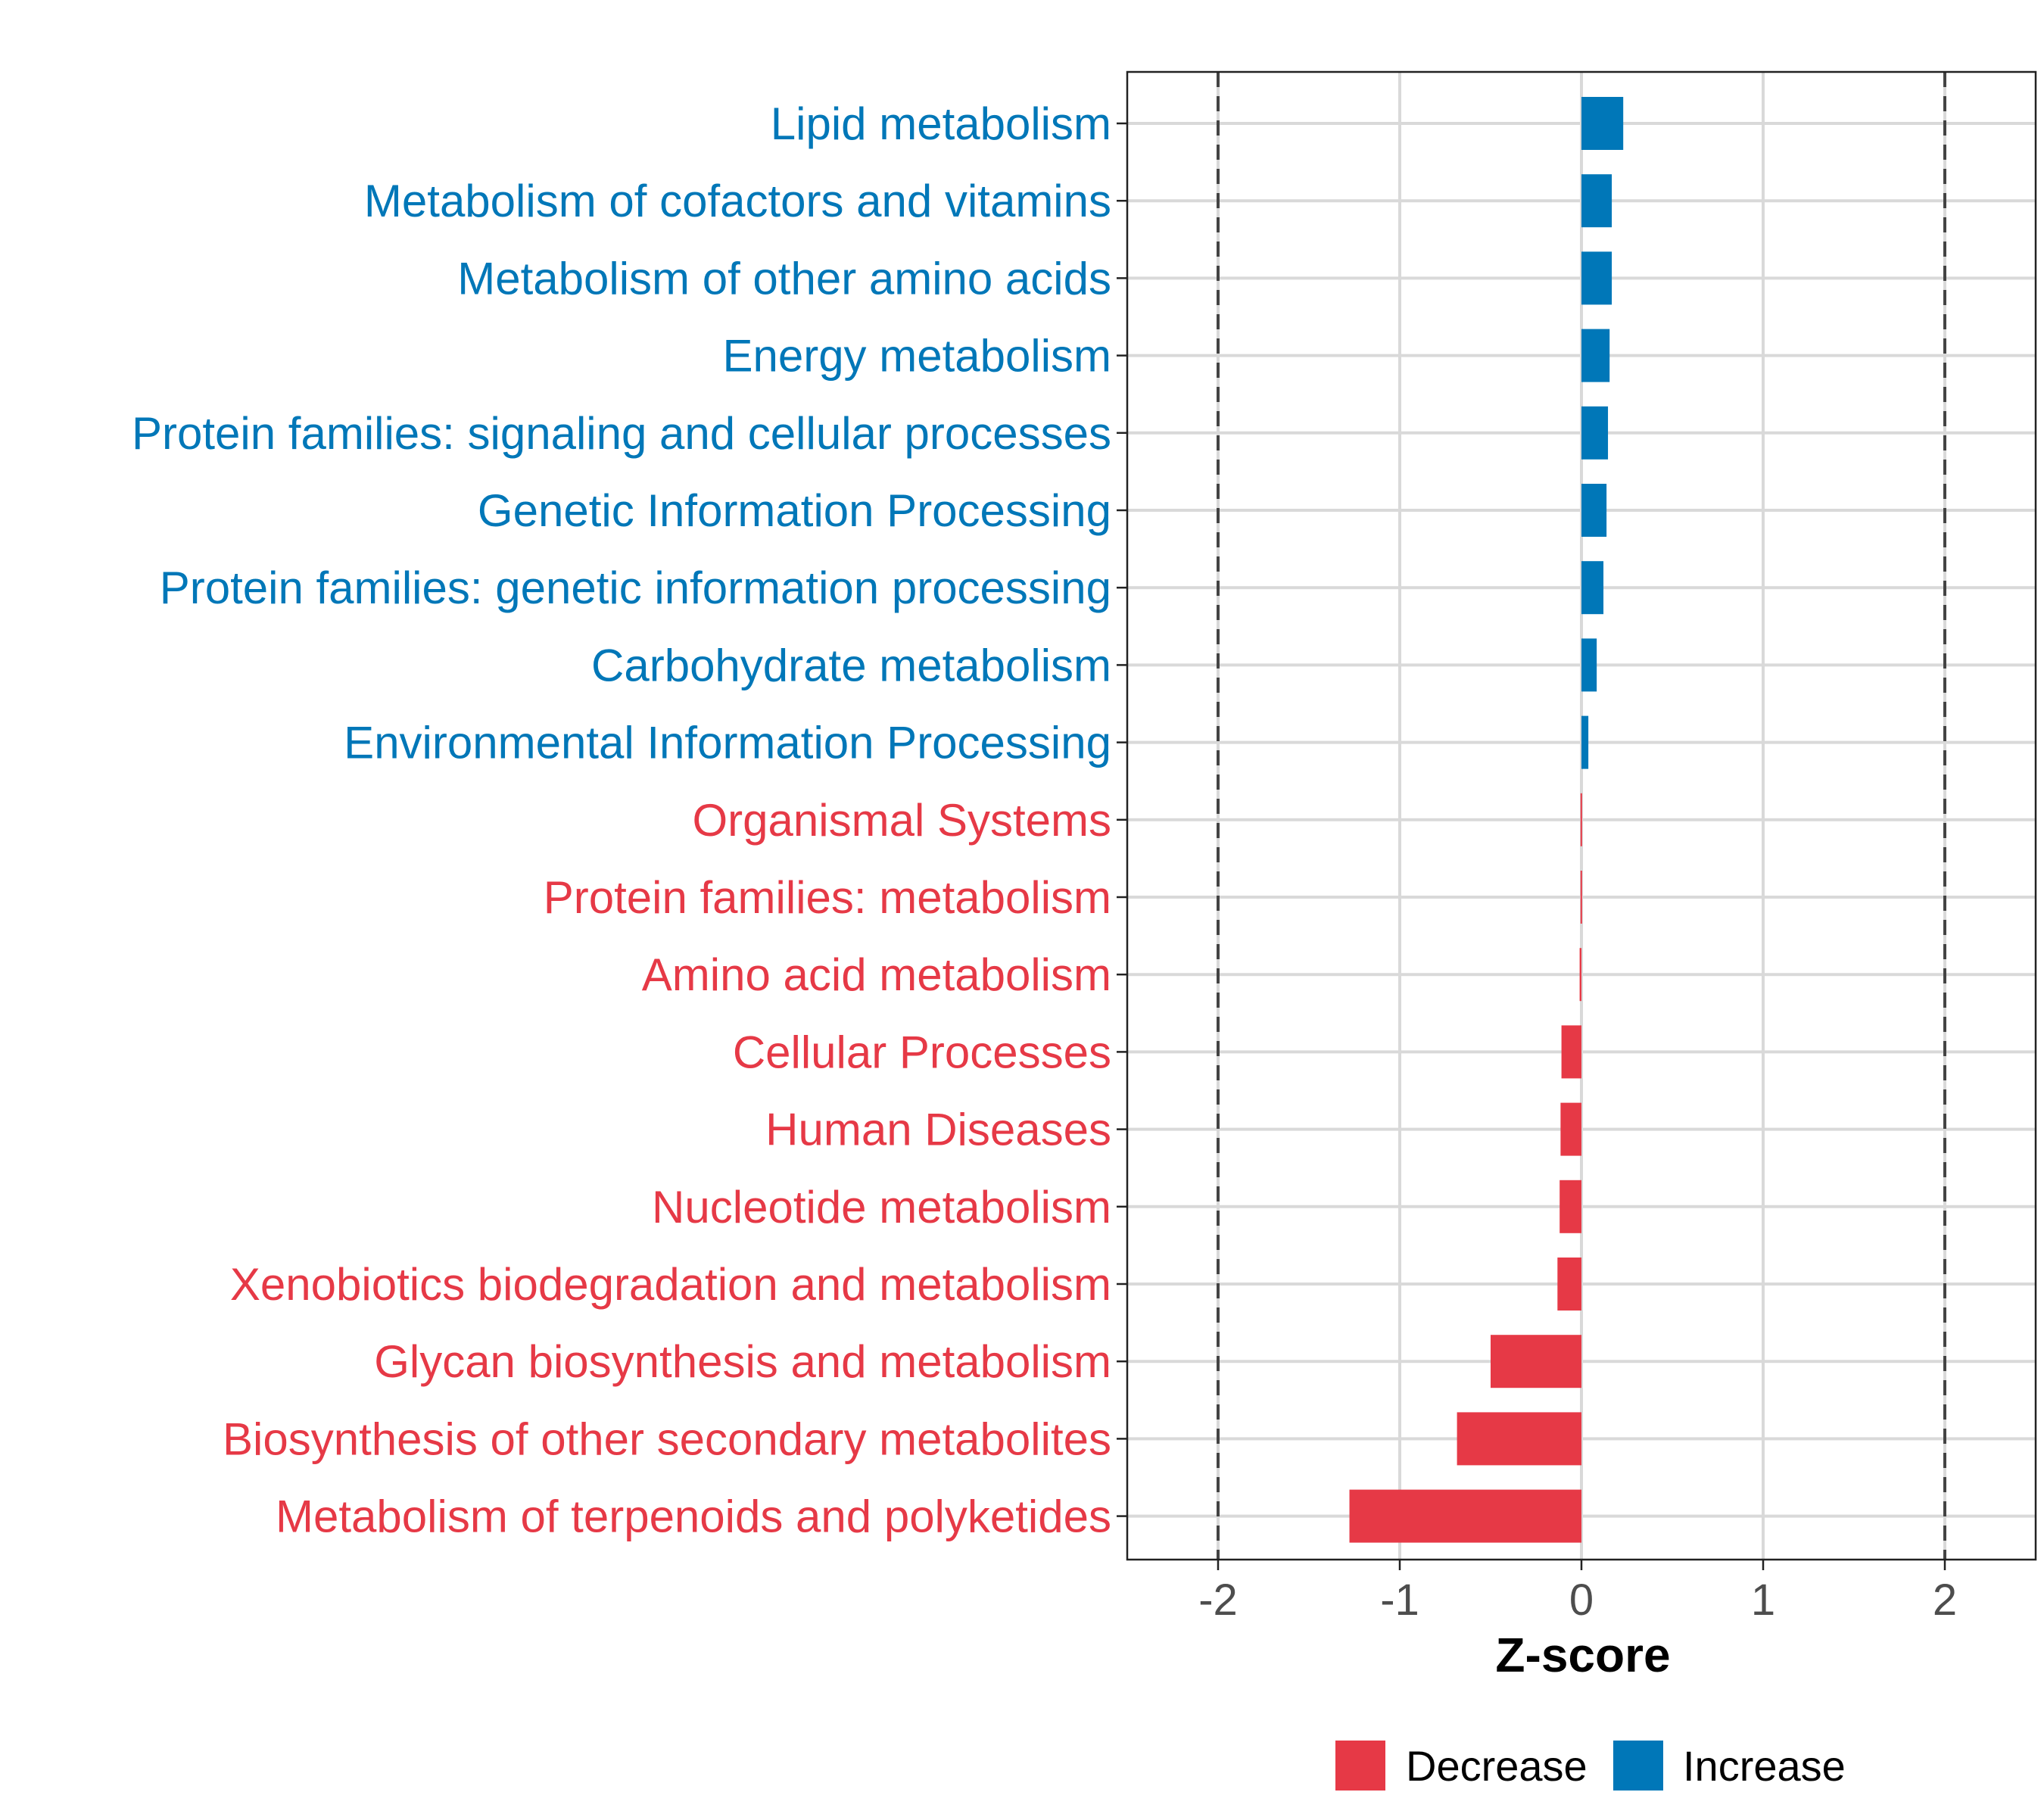  What do you see at coordinates (737, 201) in the screenshot?
I see `y-tick-label: Metabolism of cofactors and vitamins` at bounding box center [737, 201].